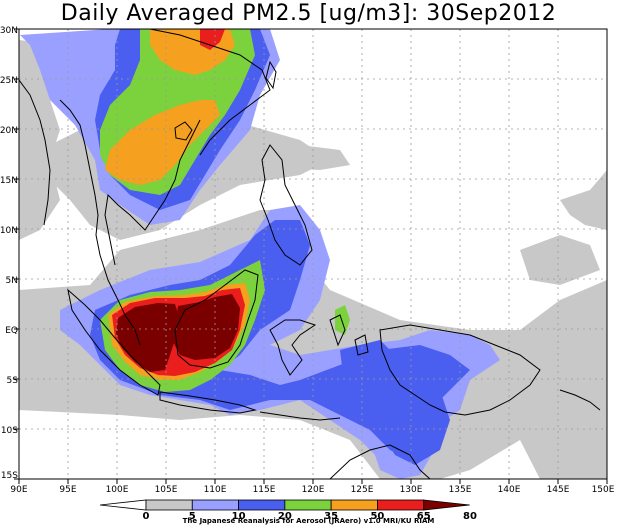 This screenshot has height=529, width=617. What do you see at coordinates (603, 490) in the screenshot?
I see `lon-label: 150E` at bounding box center [603, 490].